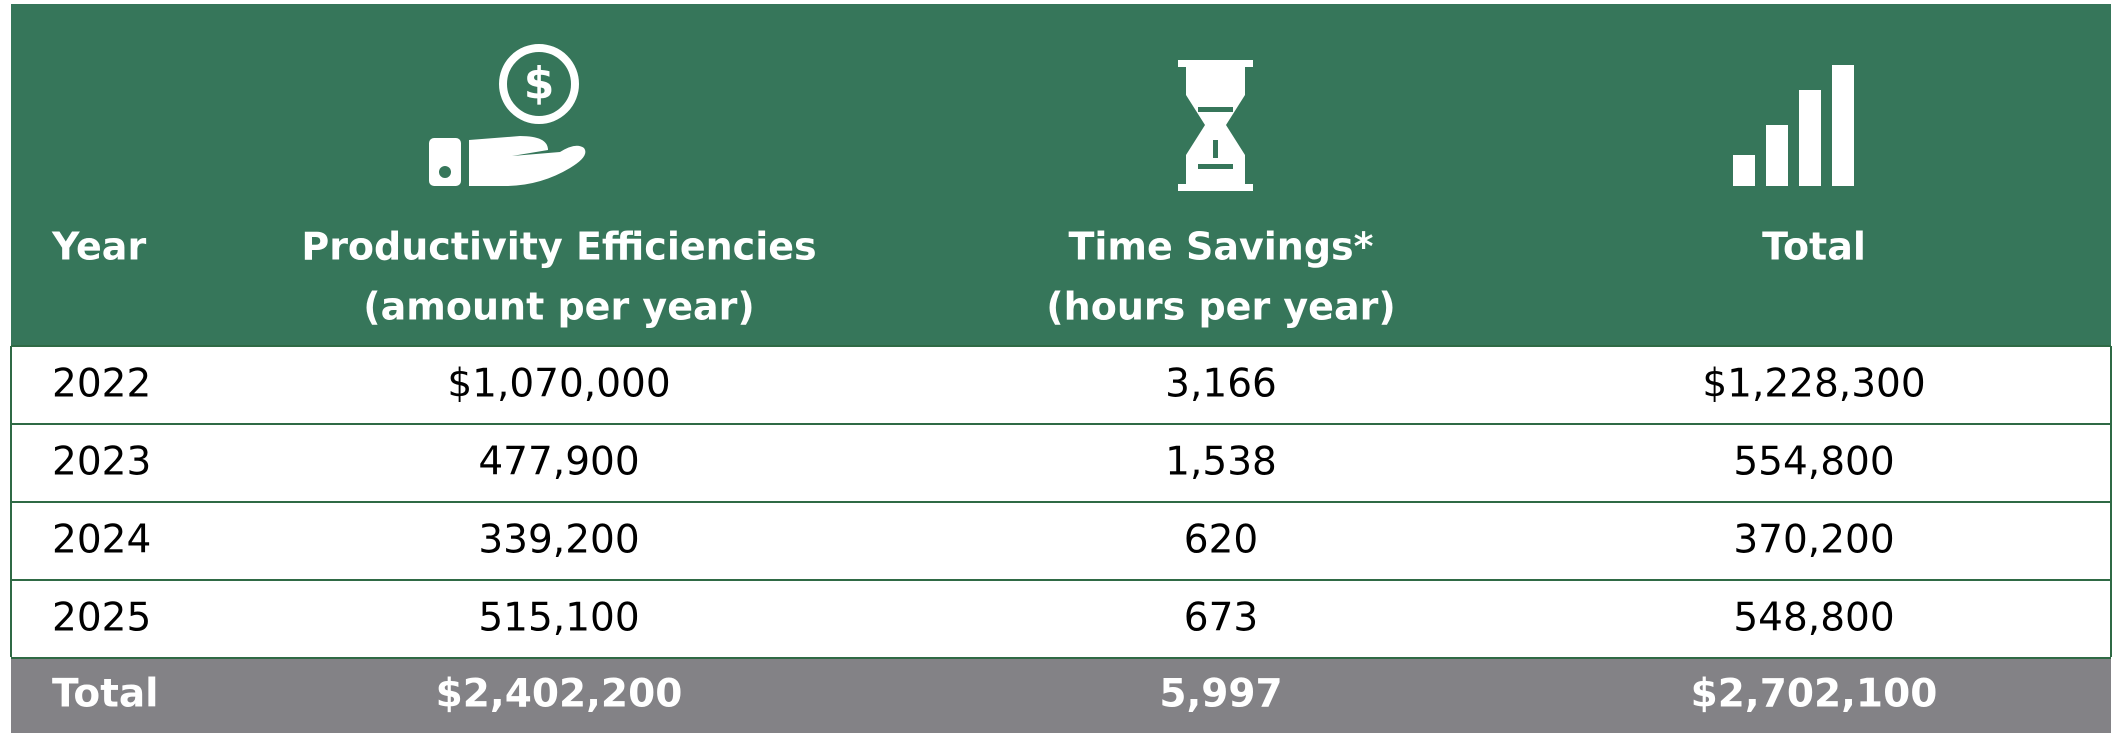 Image resolution: width=2114 pixels, height=733 pixels. What do you see at coordinates (98, 247) in the screenshot?
I see `header-cell: Year` at bounding box center [98, 247].